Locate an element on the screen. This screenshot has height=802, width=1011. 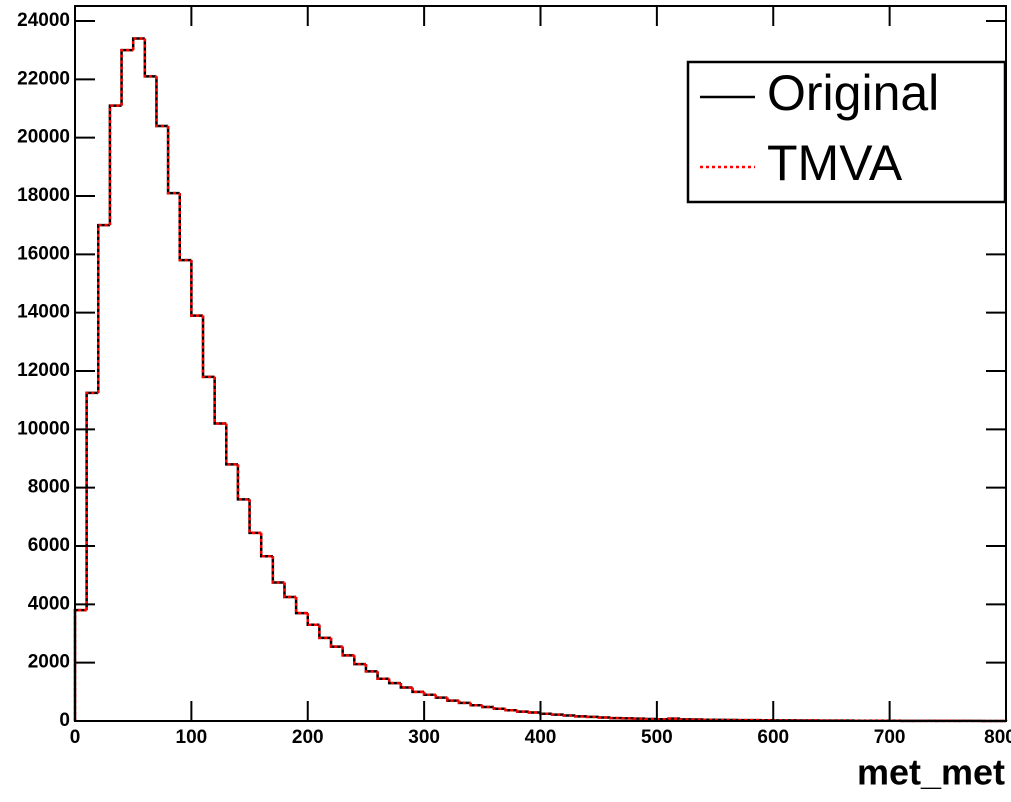
legend: Original TMVA is located at coordinates (846, 132).